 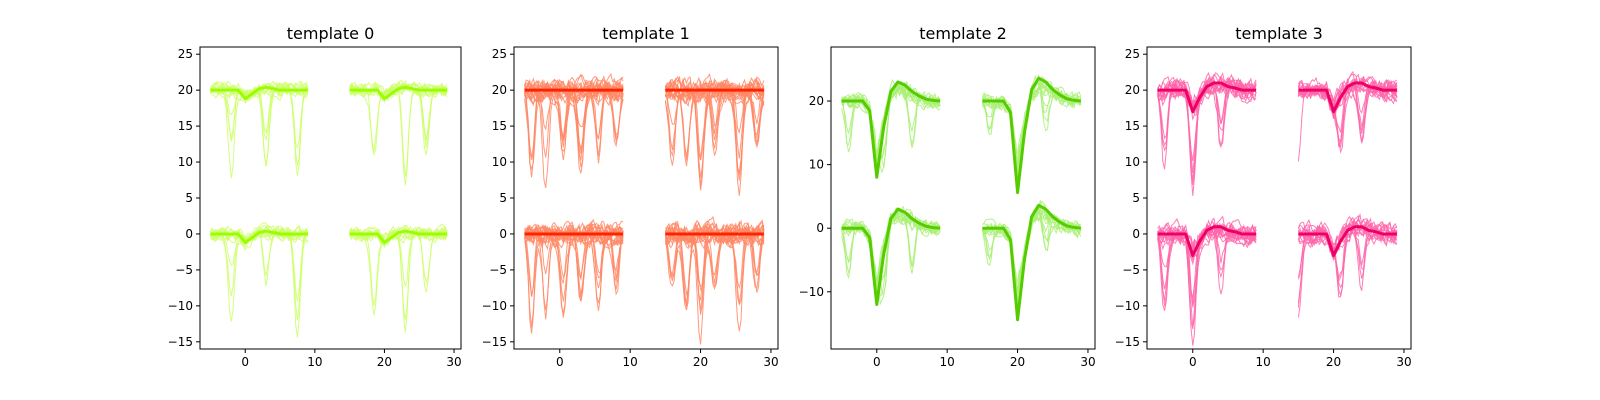 I want to click on chart-title: template 1, so click(x=646, y=33).